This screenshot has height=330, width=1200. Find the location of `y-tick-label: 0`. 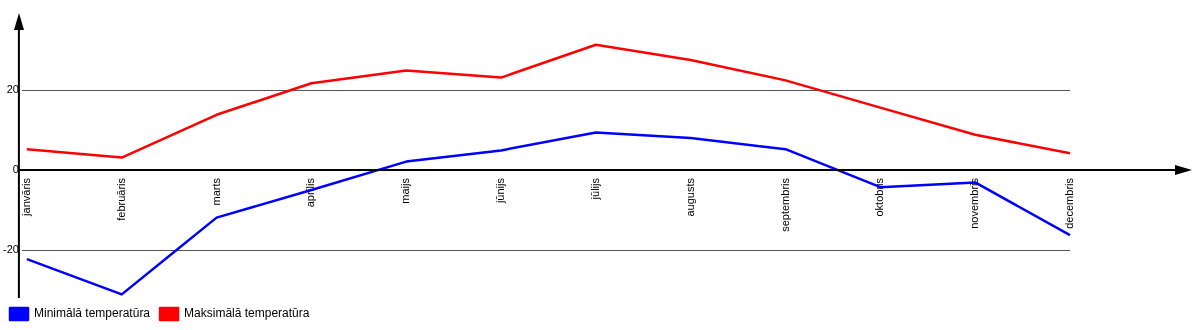

y-tick-label: 0 is located at coordinates (15, 169).